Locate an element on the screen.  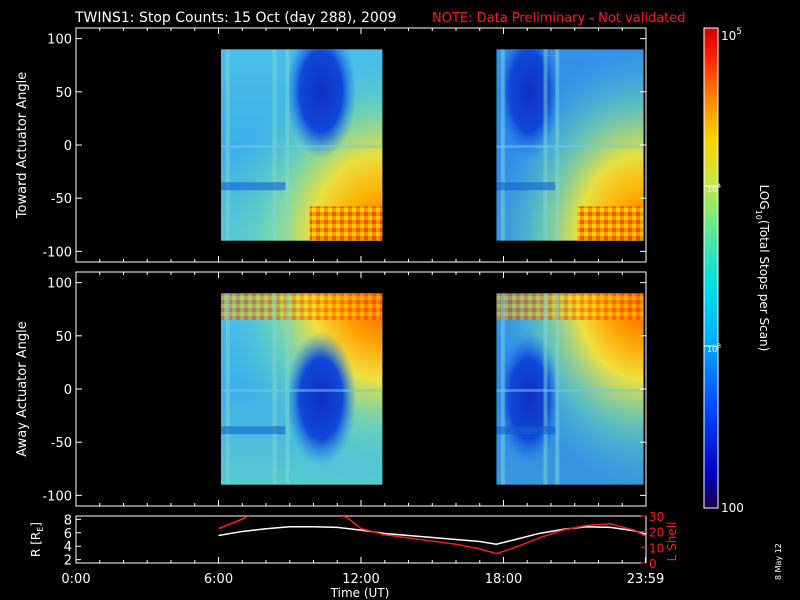
right-tick-label: 30 is located at coordinates (656, 517).